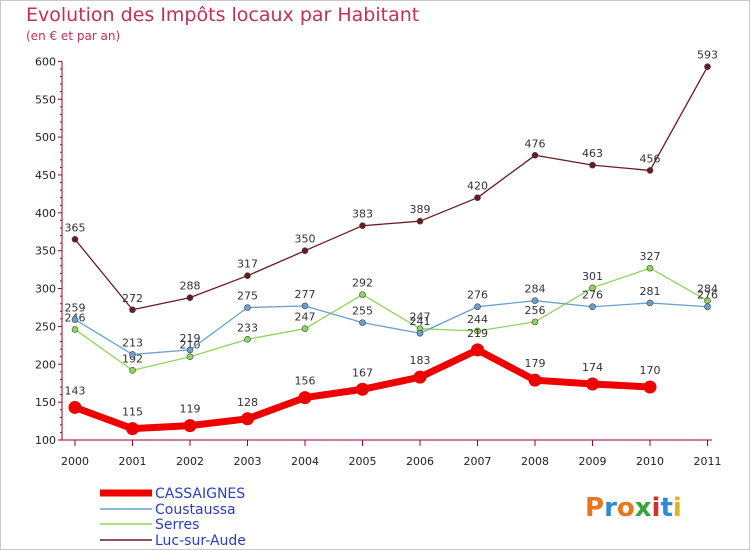 The height and width of the screenshot is (550, 750). What do you see at coordinates (391, 328) in the screenshot?
I see `series-line` at bounding box center [391, 328].